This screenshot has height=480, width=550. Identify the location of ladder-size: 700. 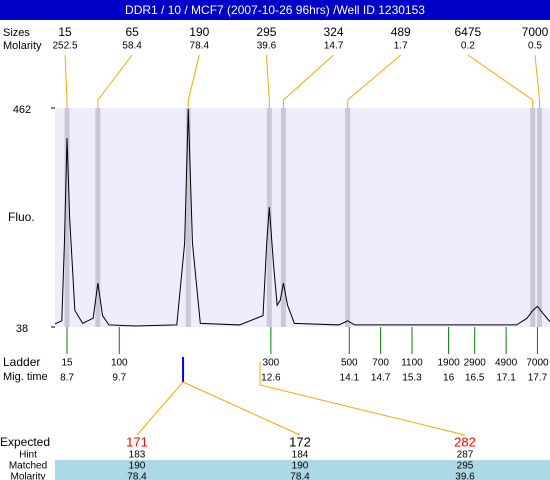
(380, 363).